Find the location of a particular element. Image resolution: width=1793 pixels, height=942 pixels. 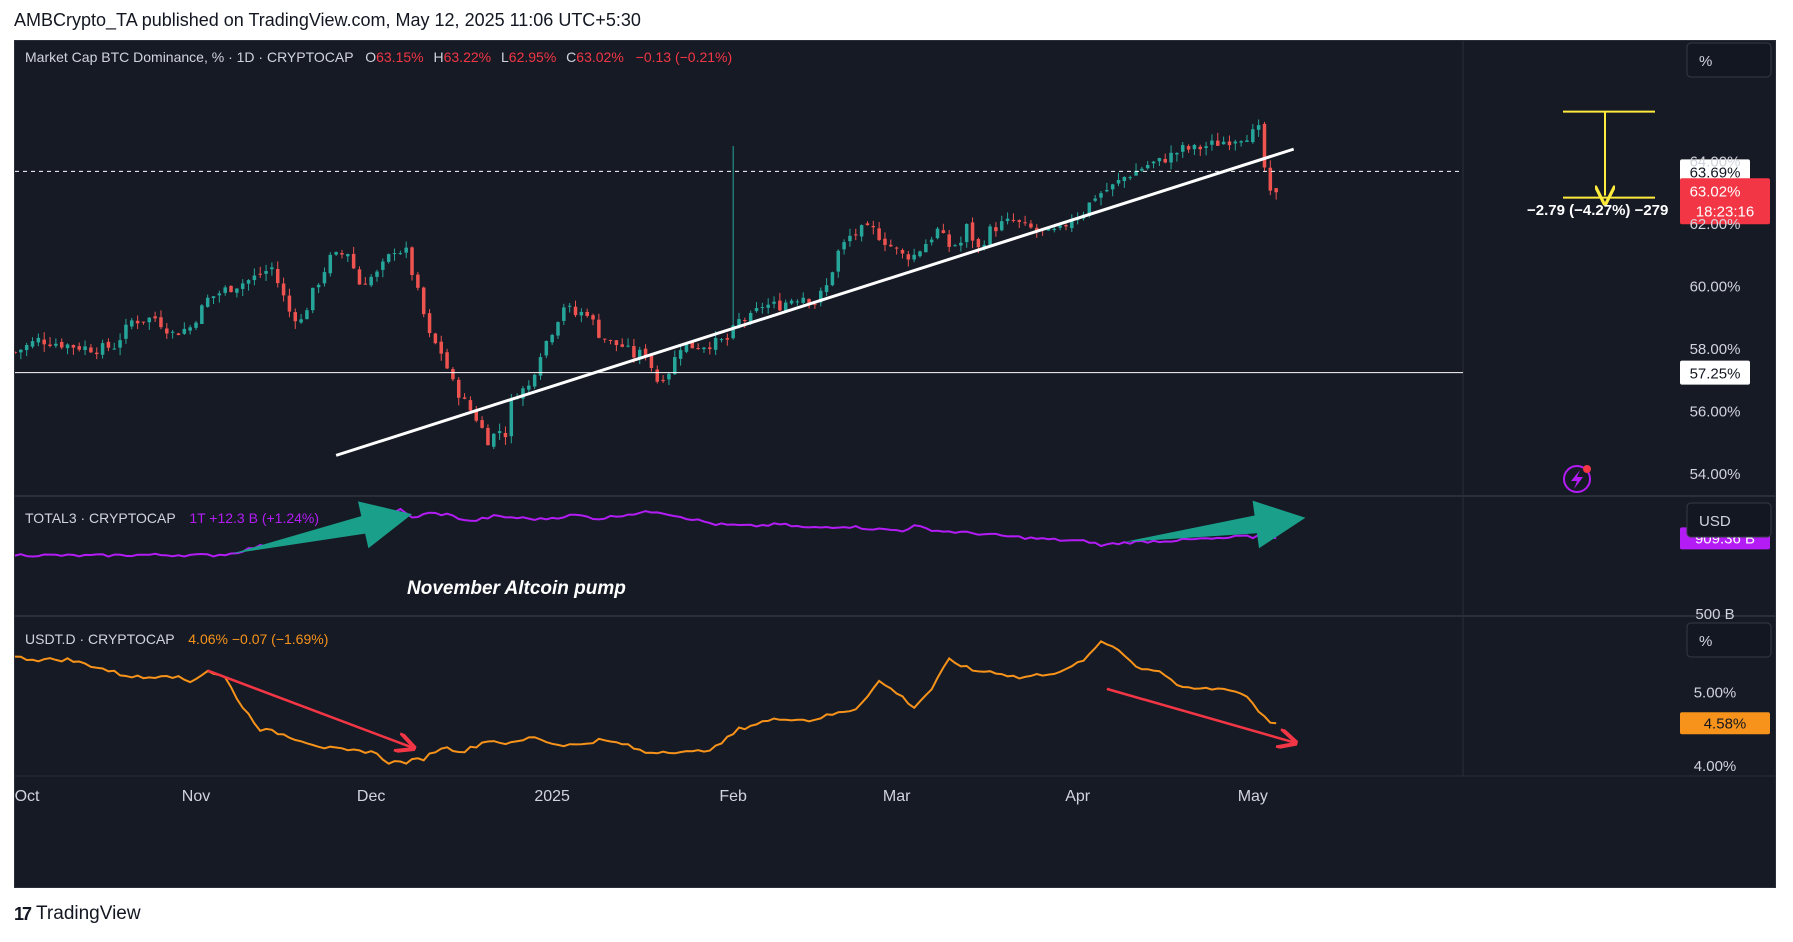

y-tick-label: 60.00% is located at coordinates (1715, 287).